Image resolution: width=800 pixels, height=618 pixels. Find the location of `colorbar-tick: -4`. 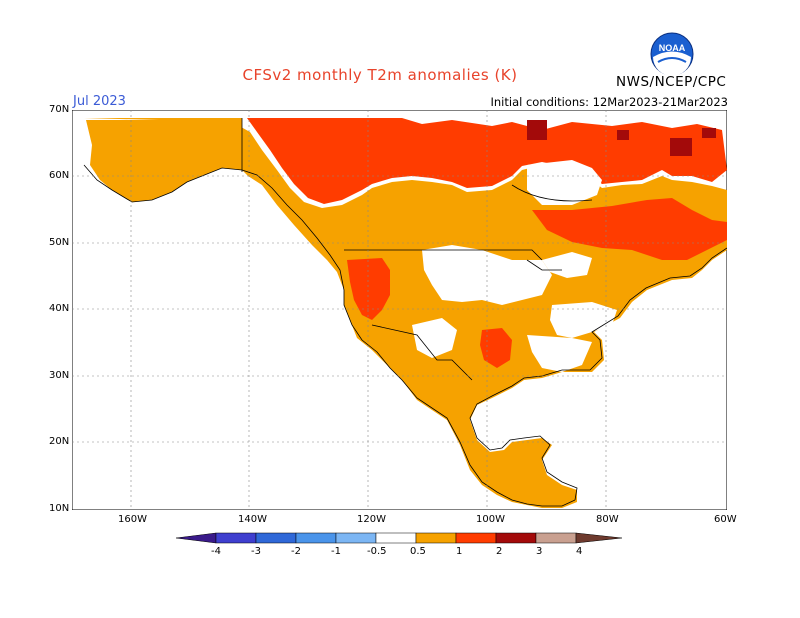

colorbar-tick: -4 is located at coordinates (216, 551).